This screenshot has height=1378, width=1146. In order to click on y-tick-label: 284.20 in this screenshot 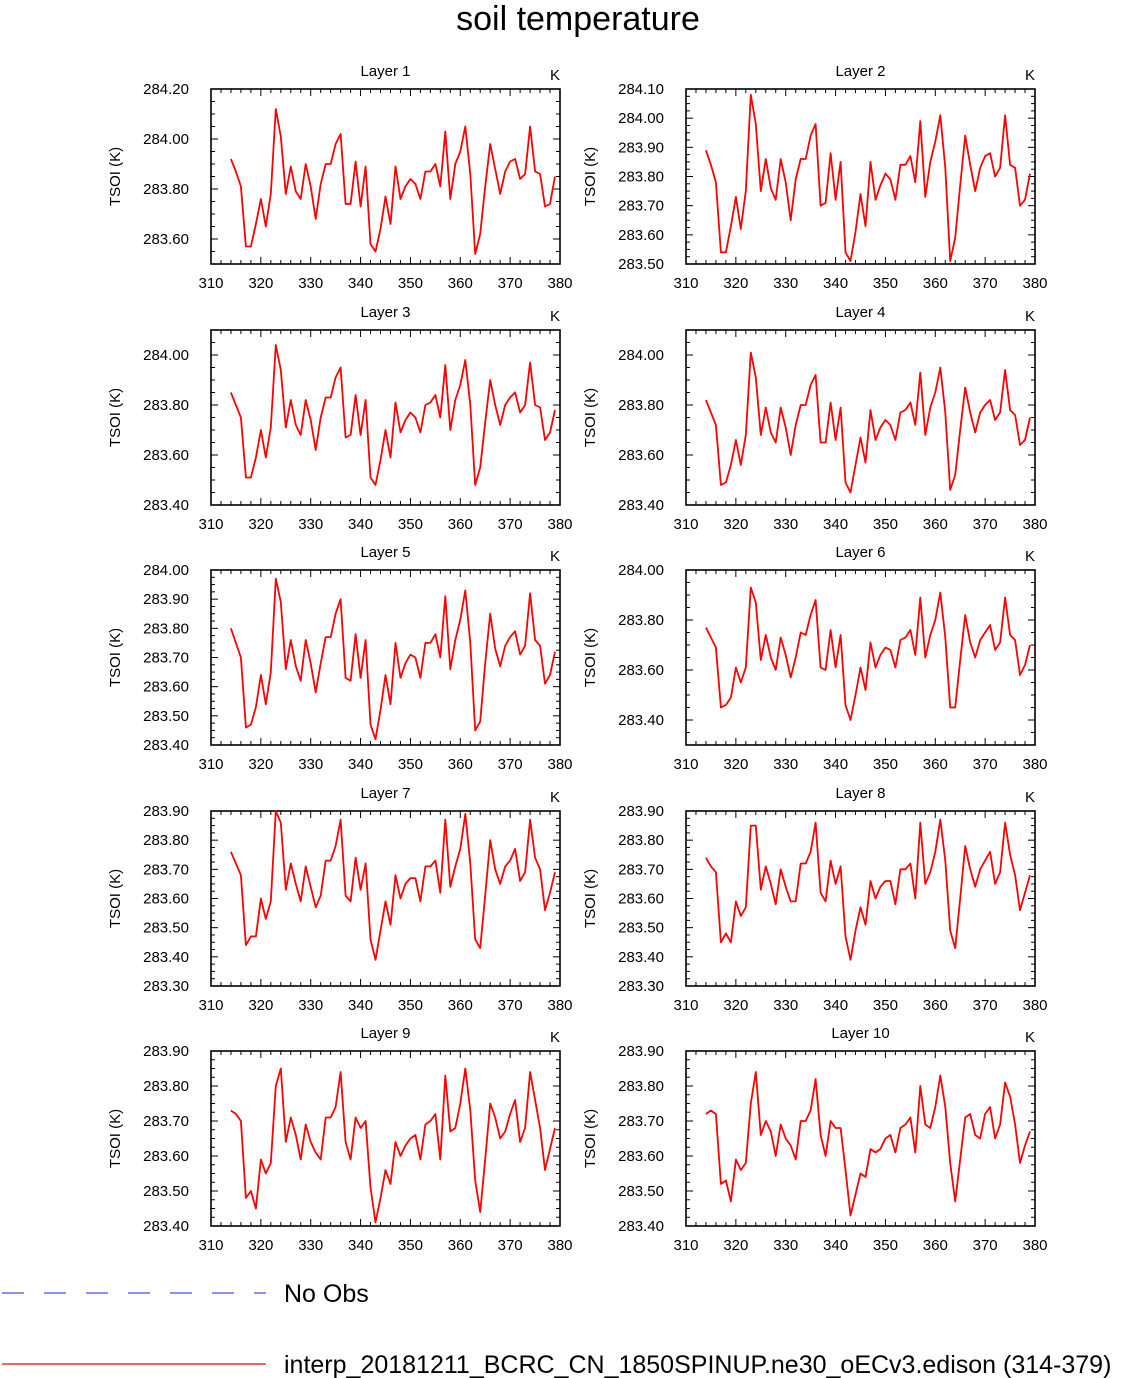, I will do `click(166, 89)`.